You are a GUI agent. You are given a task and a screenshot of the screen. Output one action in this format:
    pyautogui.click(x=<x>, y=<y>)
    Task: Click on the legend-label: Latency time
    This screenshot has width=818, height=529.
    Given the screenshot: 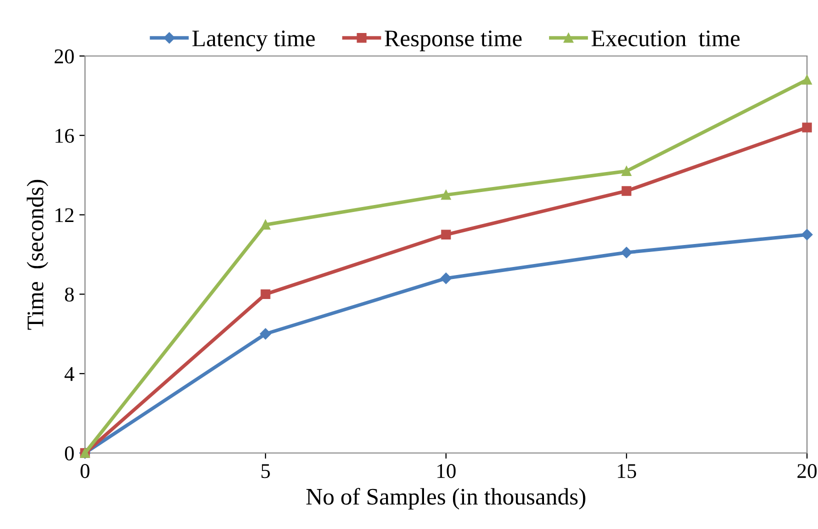 What is the action you would take?
    pyautogui.click(x=253, y=41)
    